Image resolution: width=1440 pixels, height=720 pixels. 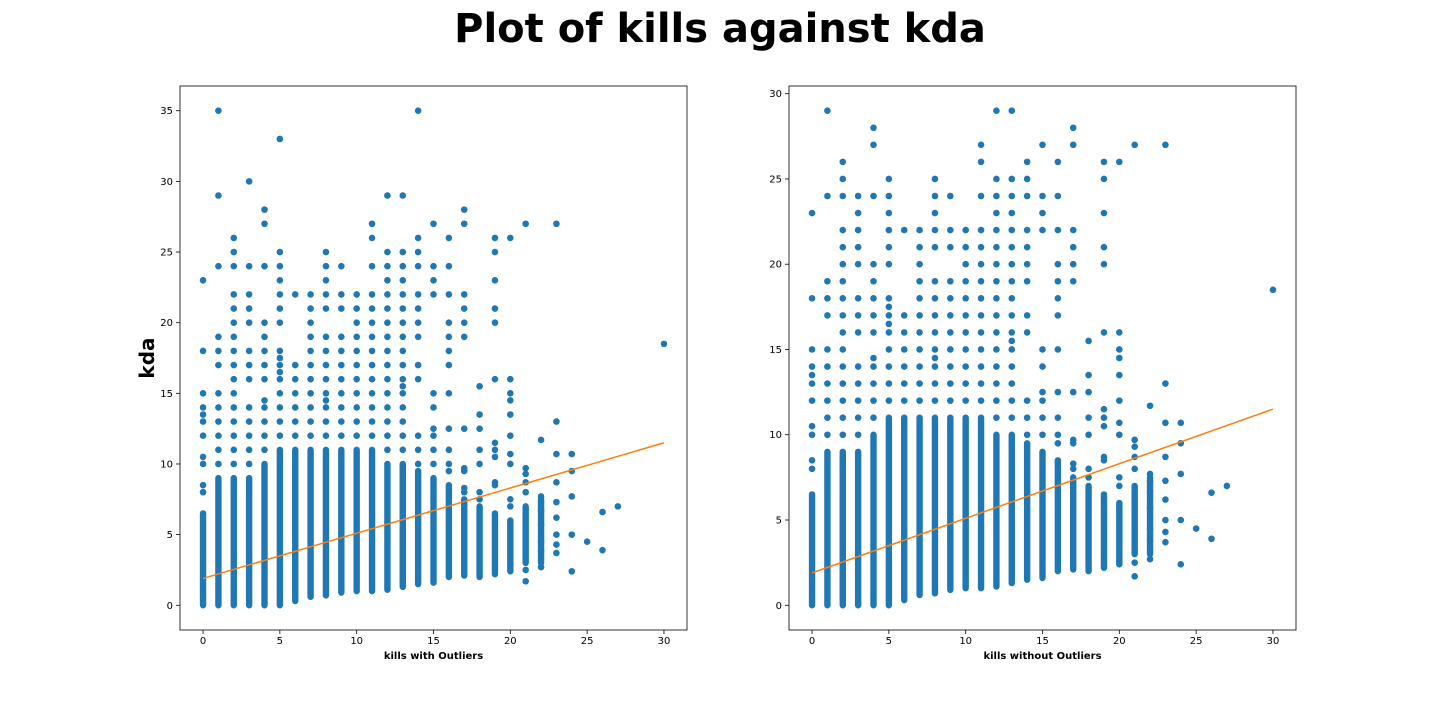 What do you see at coordinates (775, 265) in the screenshot?
I see `y-tick-label: 20` at bounding box center [775, 265].